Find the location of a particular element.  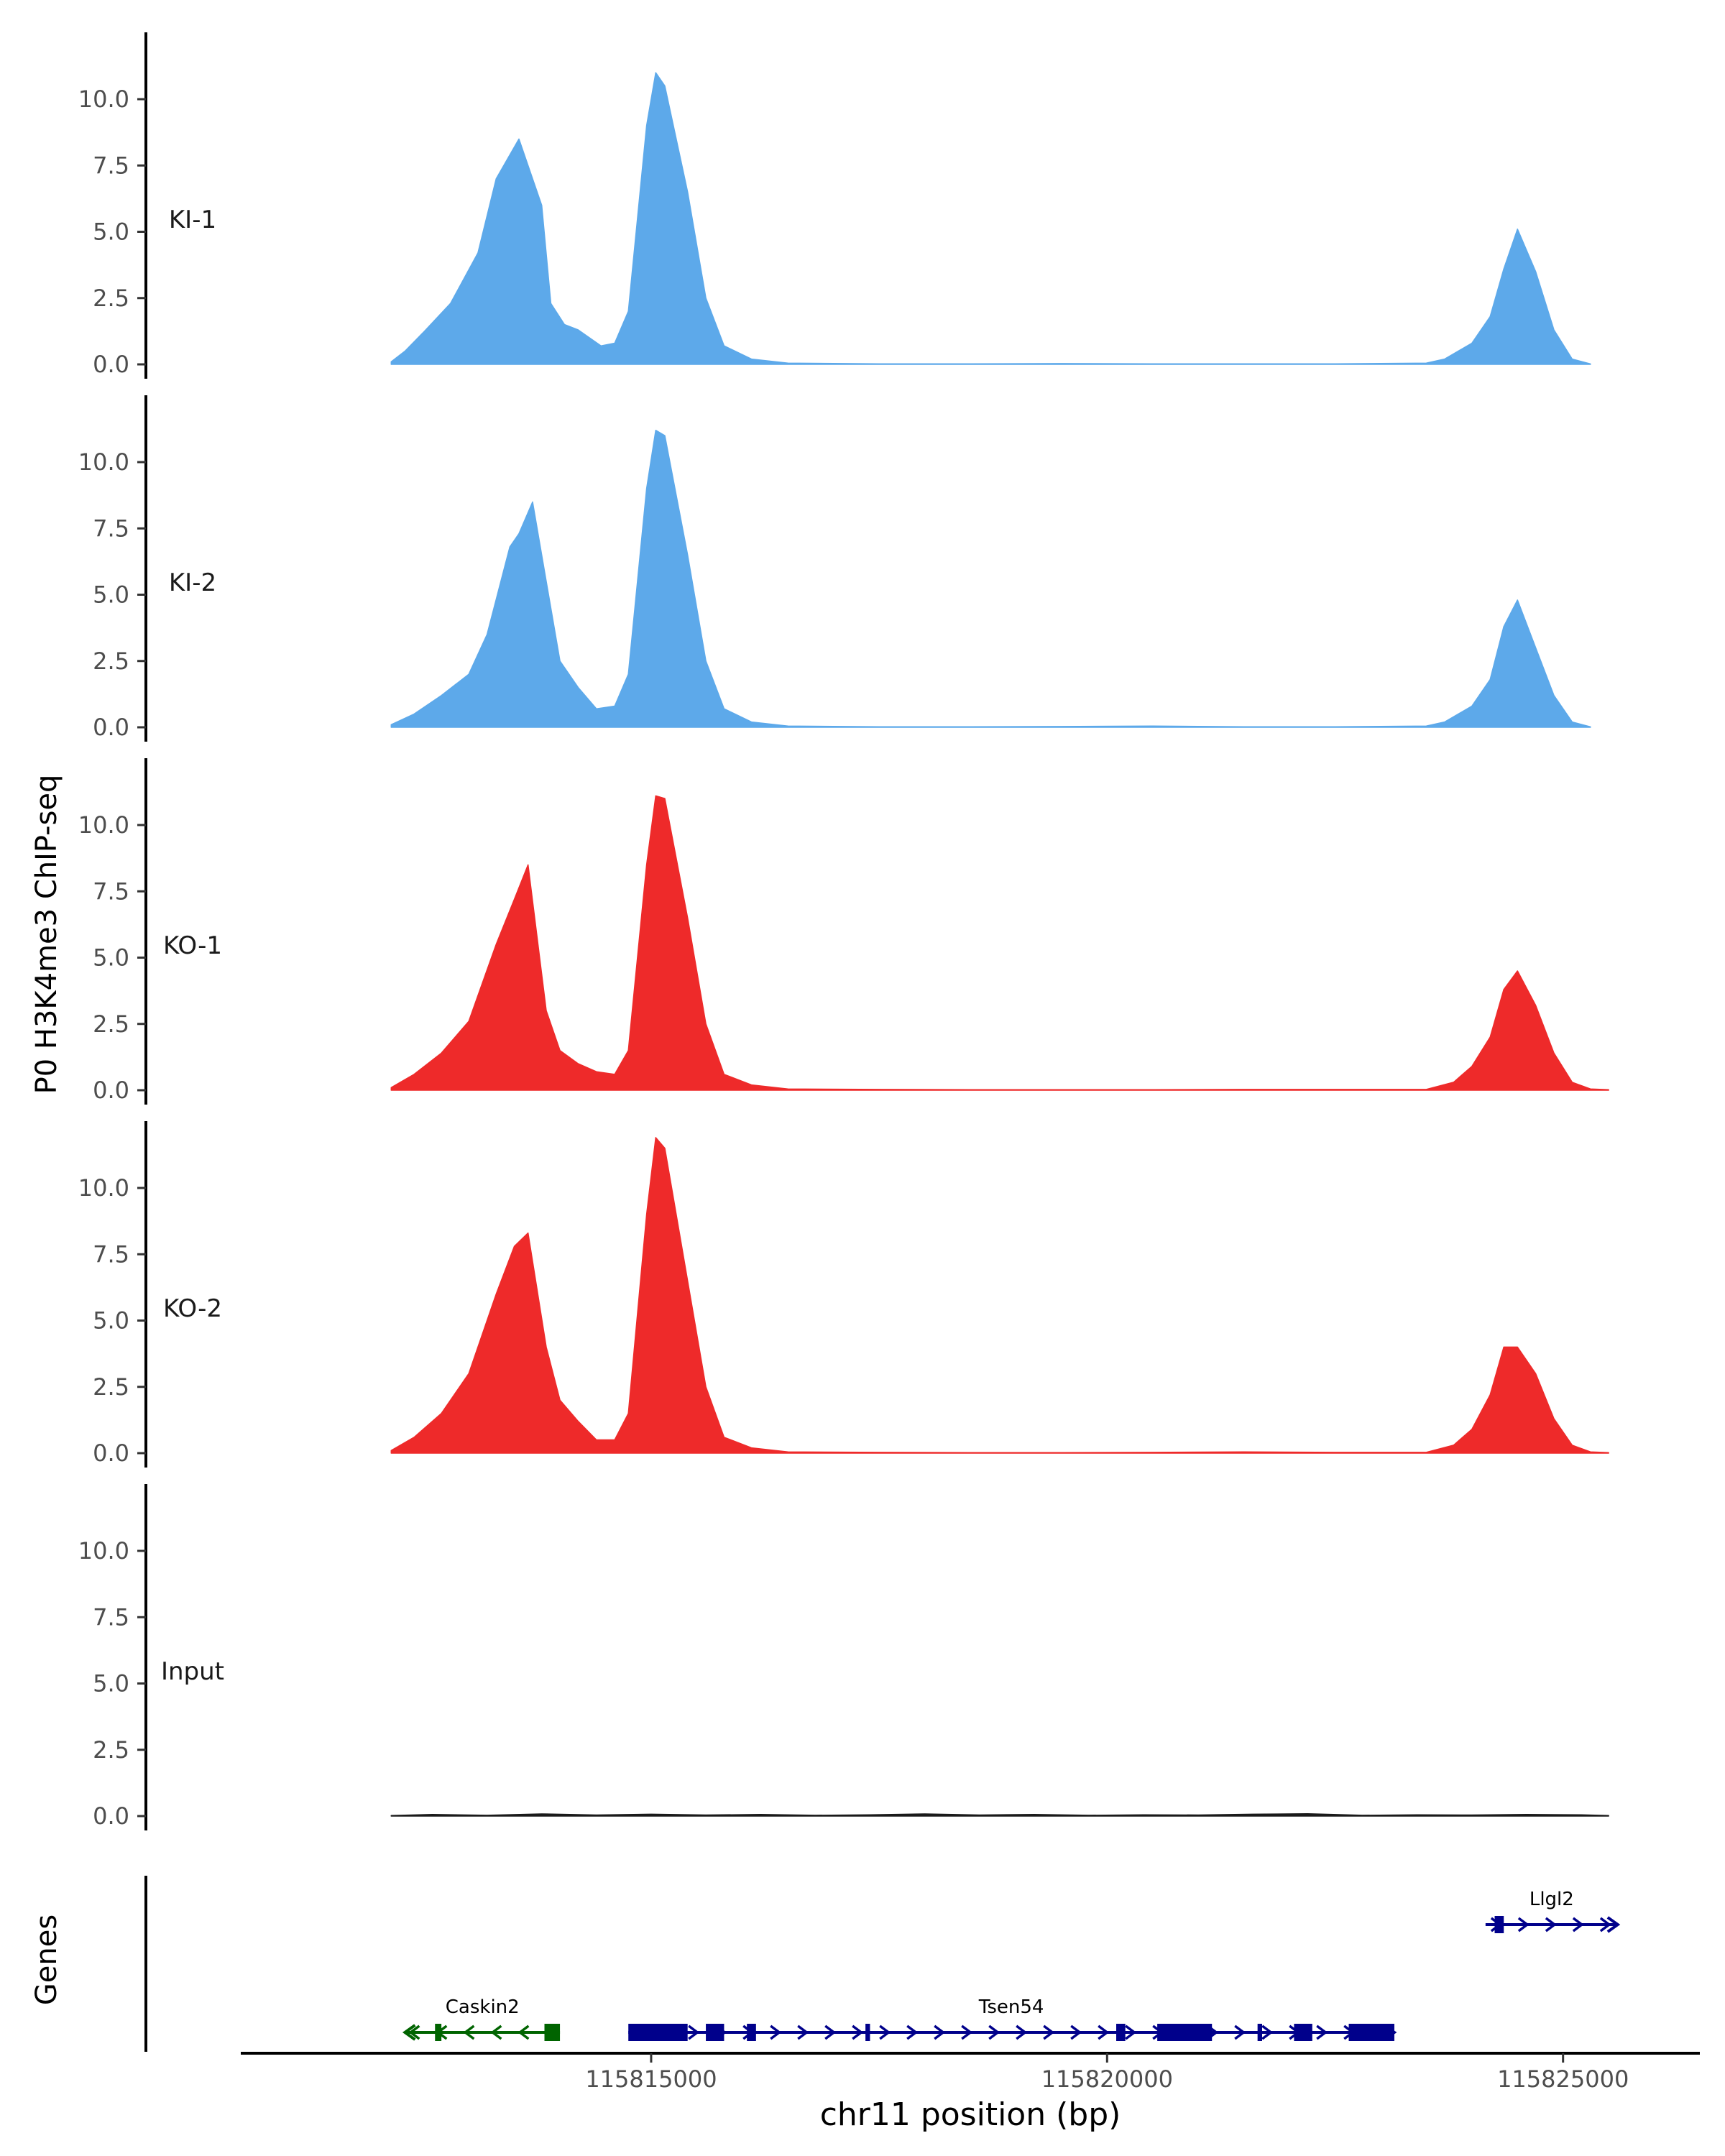

x-axis-title: chr11 position (bp) is located at coordinates (970, 2115).